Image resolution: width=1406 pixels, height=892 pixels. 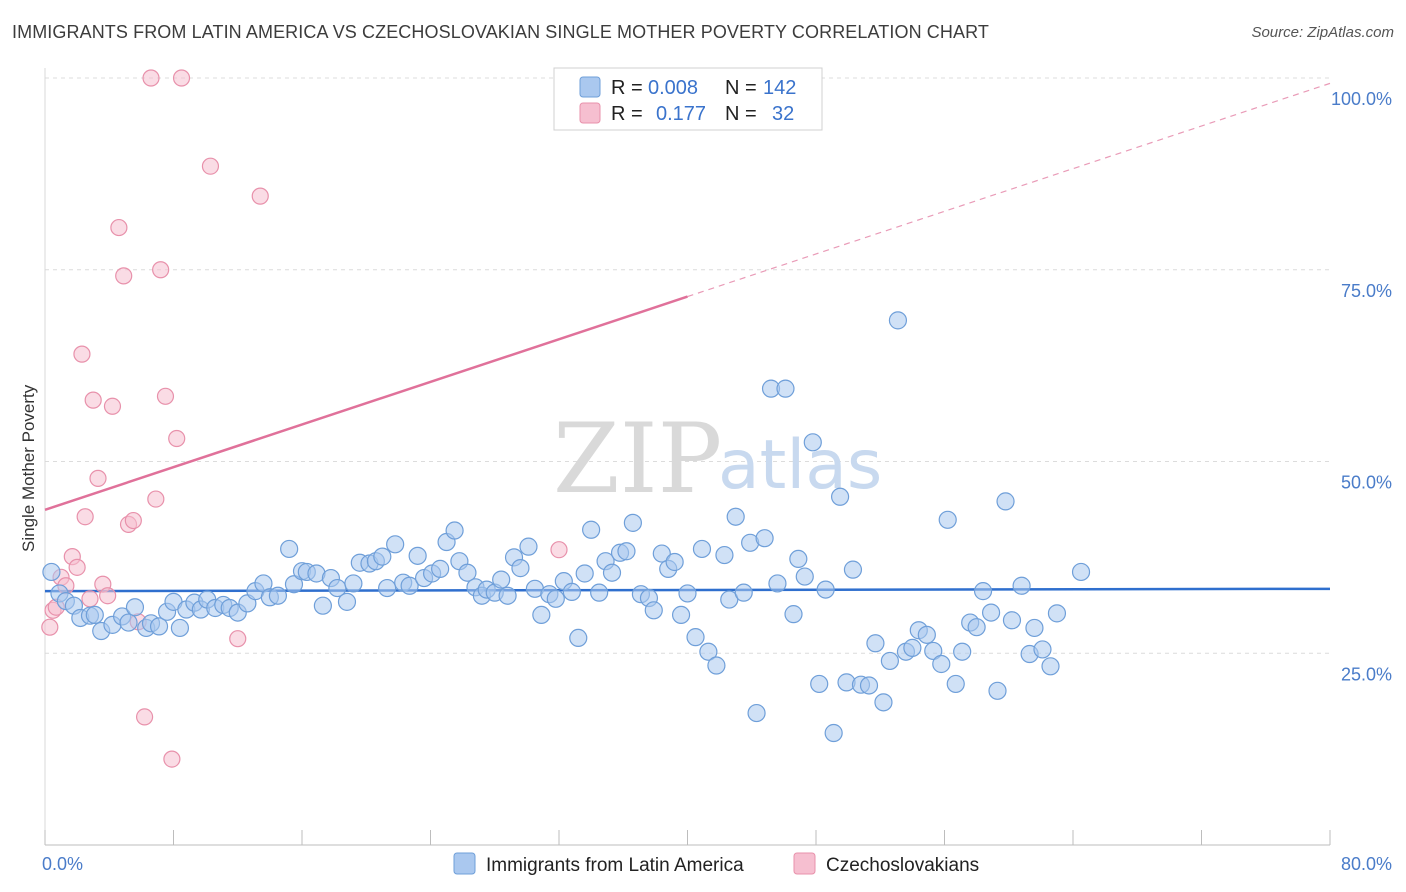 What do you see at coordinates (800, 465) in the screenshot?
I see `watermark-atlas: atlas` at bounding box center [800, 465].